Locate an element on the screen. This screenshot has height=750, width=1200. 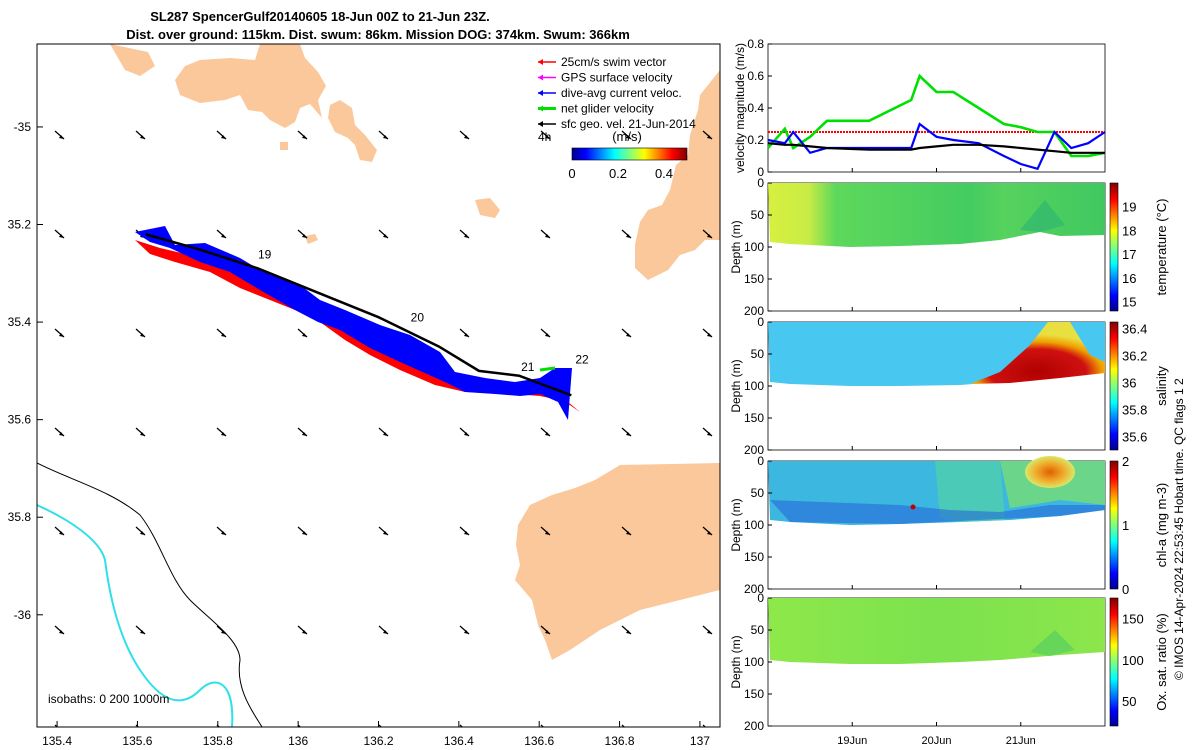
section-colorbar-tick: 1 is located at coordinates (1125, 525).